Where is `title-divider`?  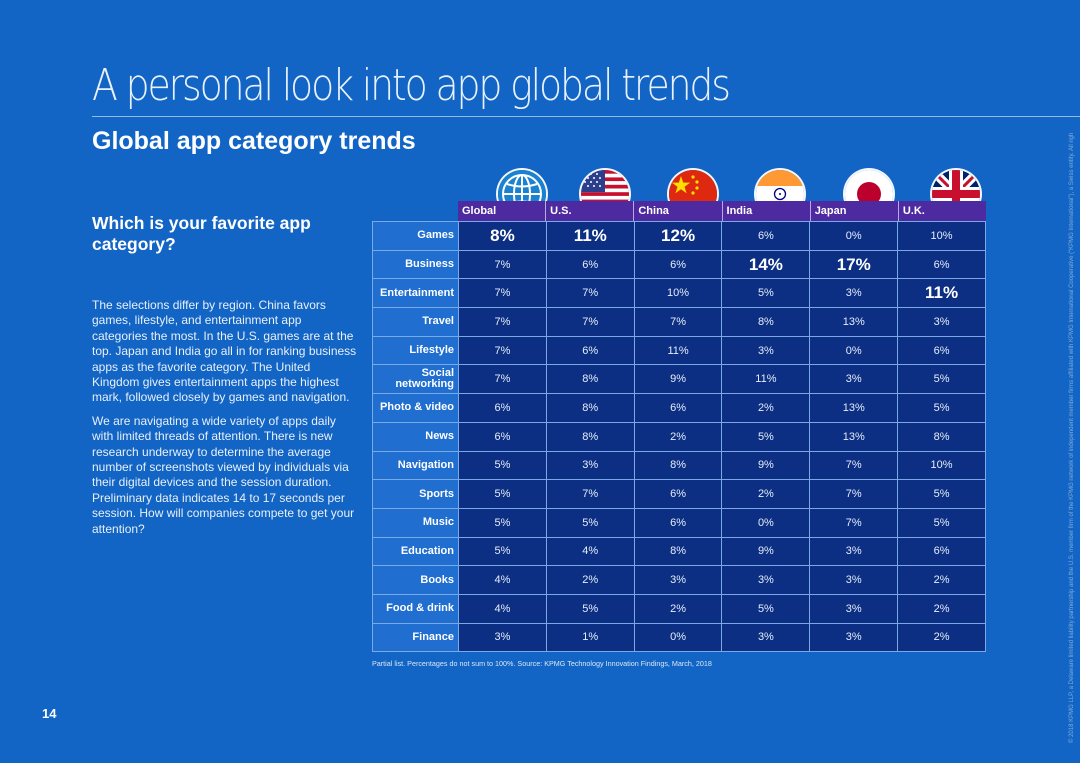
title-divider is located at coordinates (586, 116).